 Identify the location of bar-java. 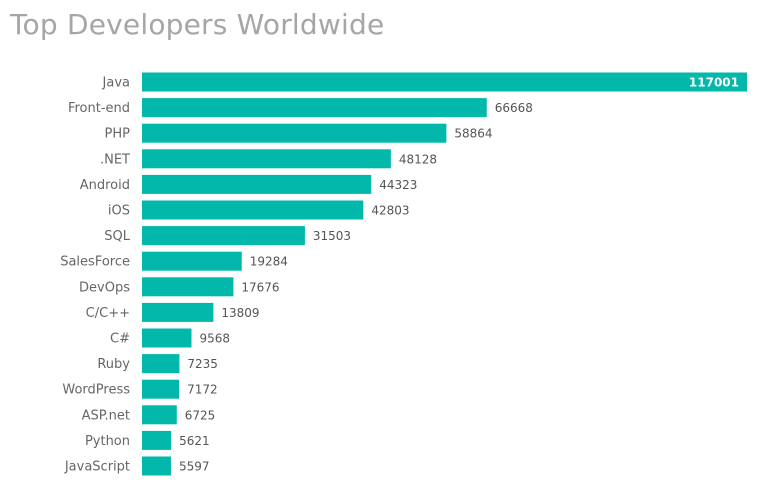
(444, 82).